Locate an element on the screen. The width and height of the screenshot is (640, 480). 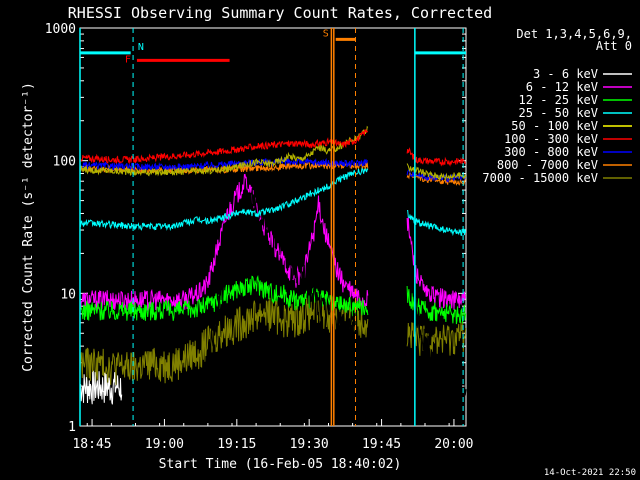
series-3-trace is located at coordinates (273, 201).